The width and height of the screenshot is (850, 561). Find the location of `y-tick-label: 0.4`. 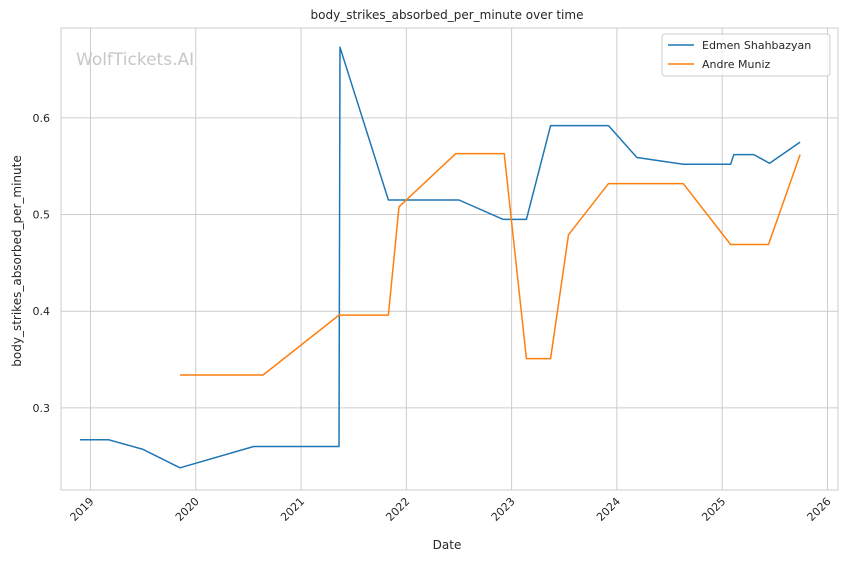

y-tick-label: 0.4 is located at coordinates (42, 311).